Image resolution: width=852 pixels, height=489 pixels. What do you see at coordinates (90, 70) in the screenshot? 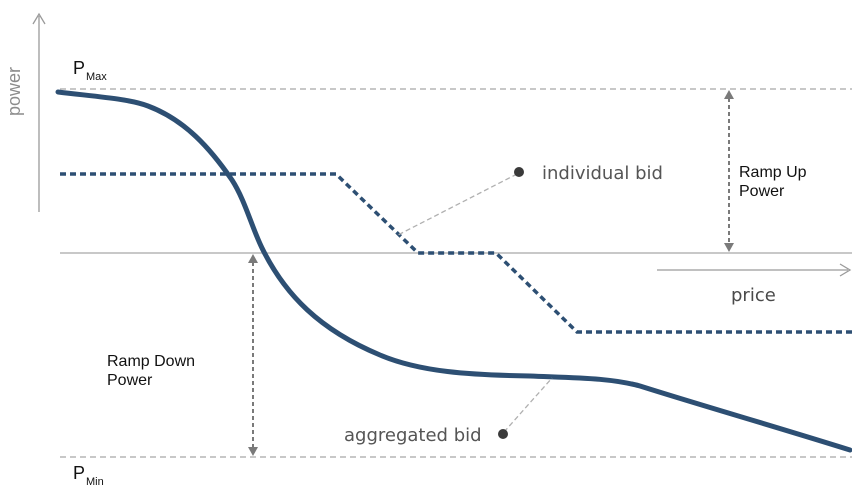
I see `pmax-label: PMax` at bounding box center [90, 70].